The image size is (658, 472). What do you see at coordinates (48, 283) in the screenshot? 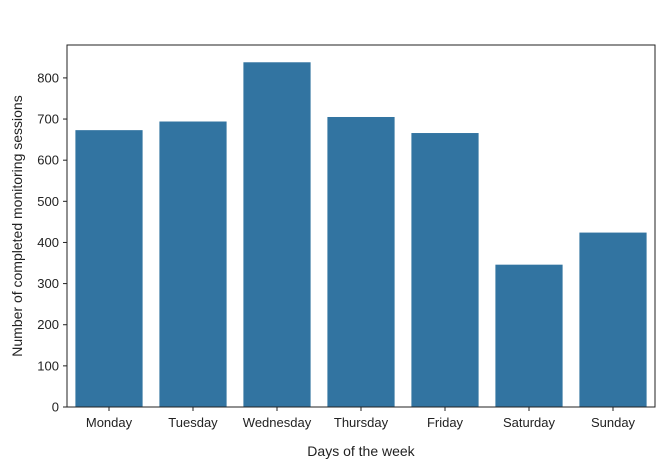
I see `y-tick-label: 300` at bounding box center [48, 283].